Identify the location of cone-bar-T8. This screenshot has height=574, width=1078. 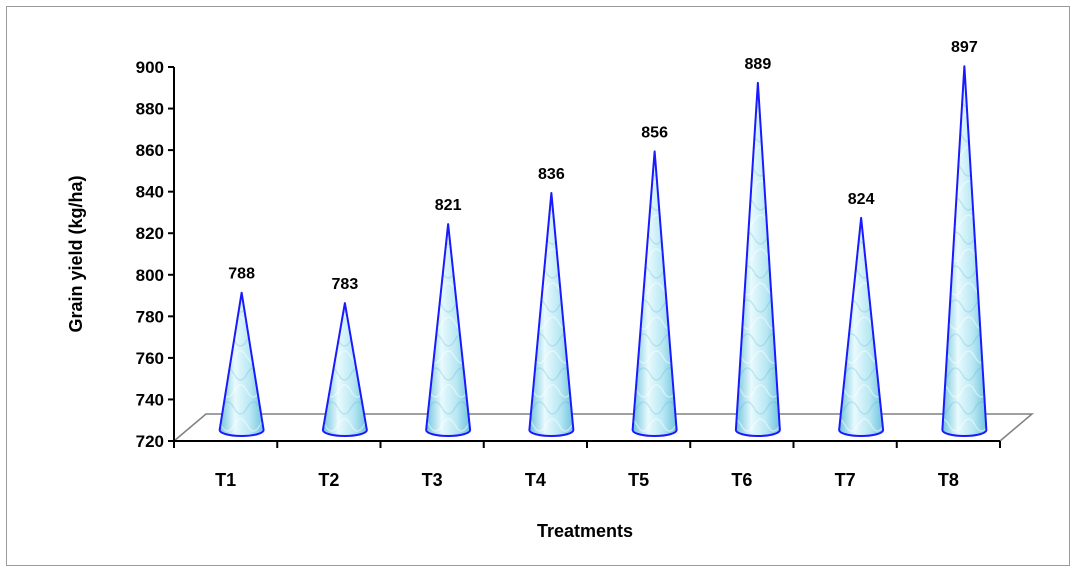
(964, 251).